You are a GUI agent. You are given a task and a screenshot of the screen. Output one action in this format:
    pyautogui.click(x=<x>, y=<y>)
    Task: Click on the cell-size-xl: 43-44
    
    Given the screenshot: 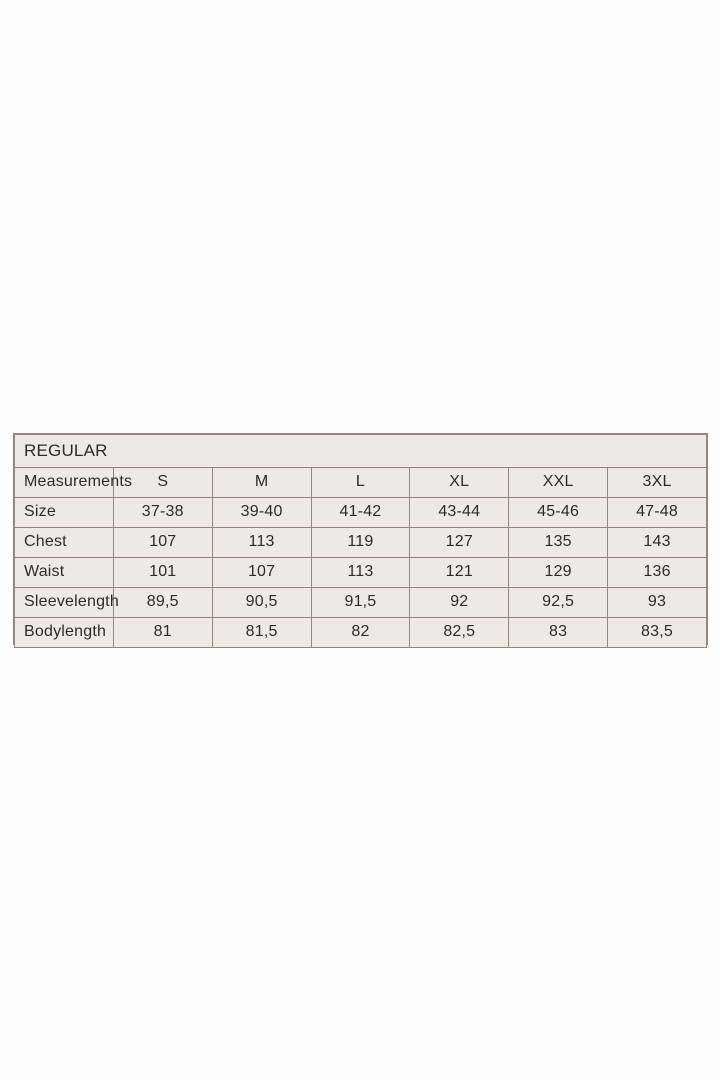 What is the action you would take?
    pyautogui.click(x=459, y=512)
    